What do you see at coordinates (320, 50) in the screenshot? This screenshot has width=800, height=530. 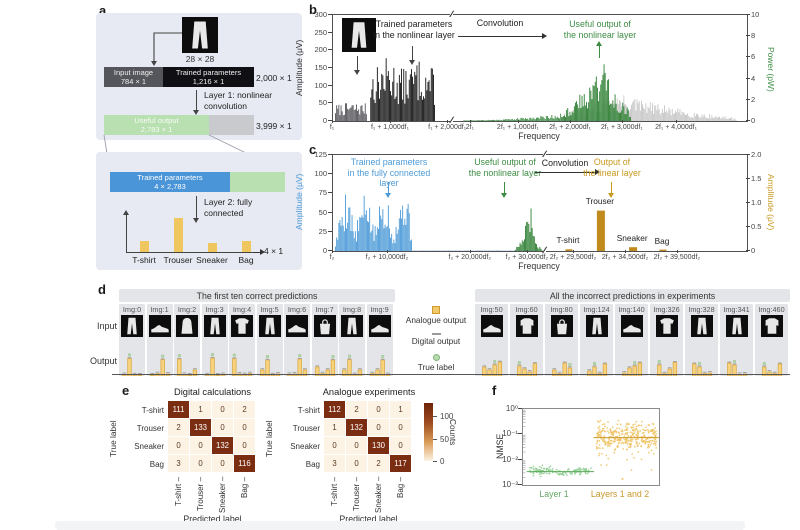 I see `y-tick-left: 200` at bounding box center [320, 50].